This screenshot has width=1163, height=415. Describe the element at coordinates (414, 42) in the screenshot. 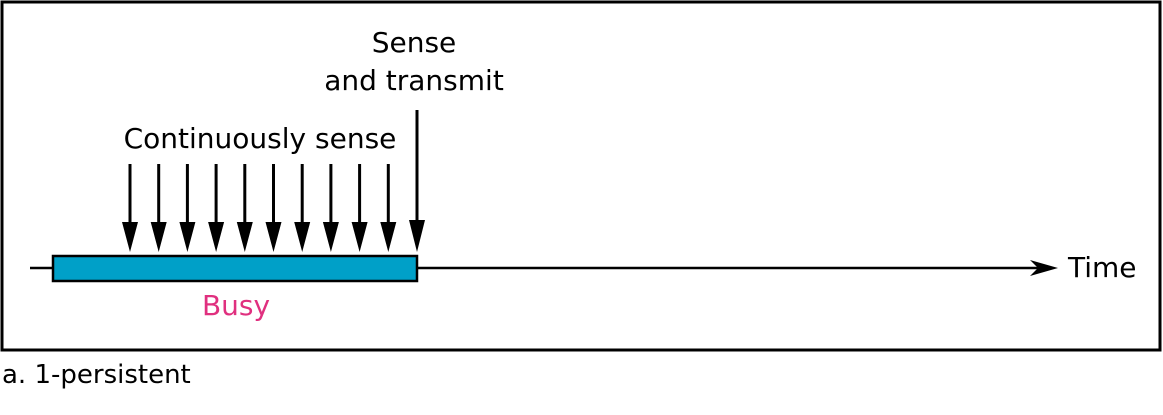

I see `sense-label: Sense` at that location.